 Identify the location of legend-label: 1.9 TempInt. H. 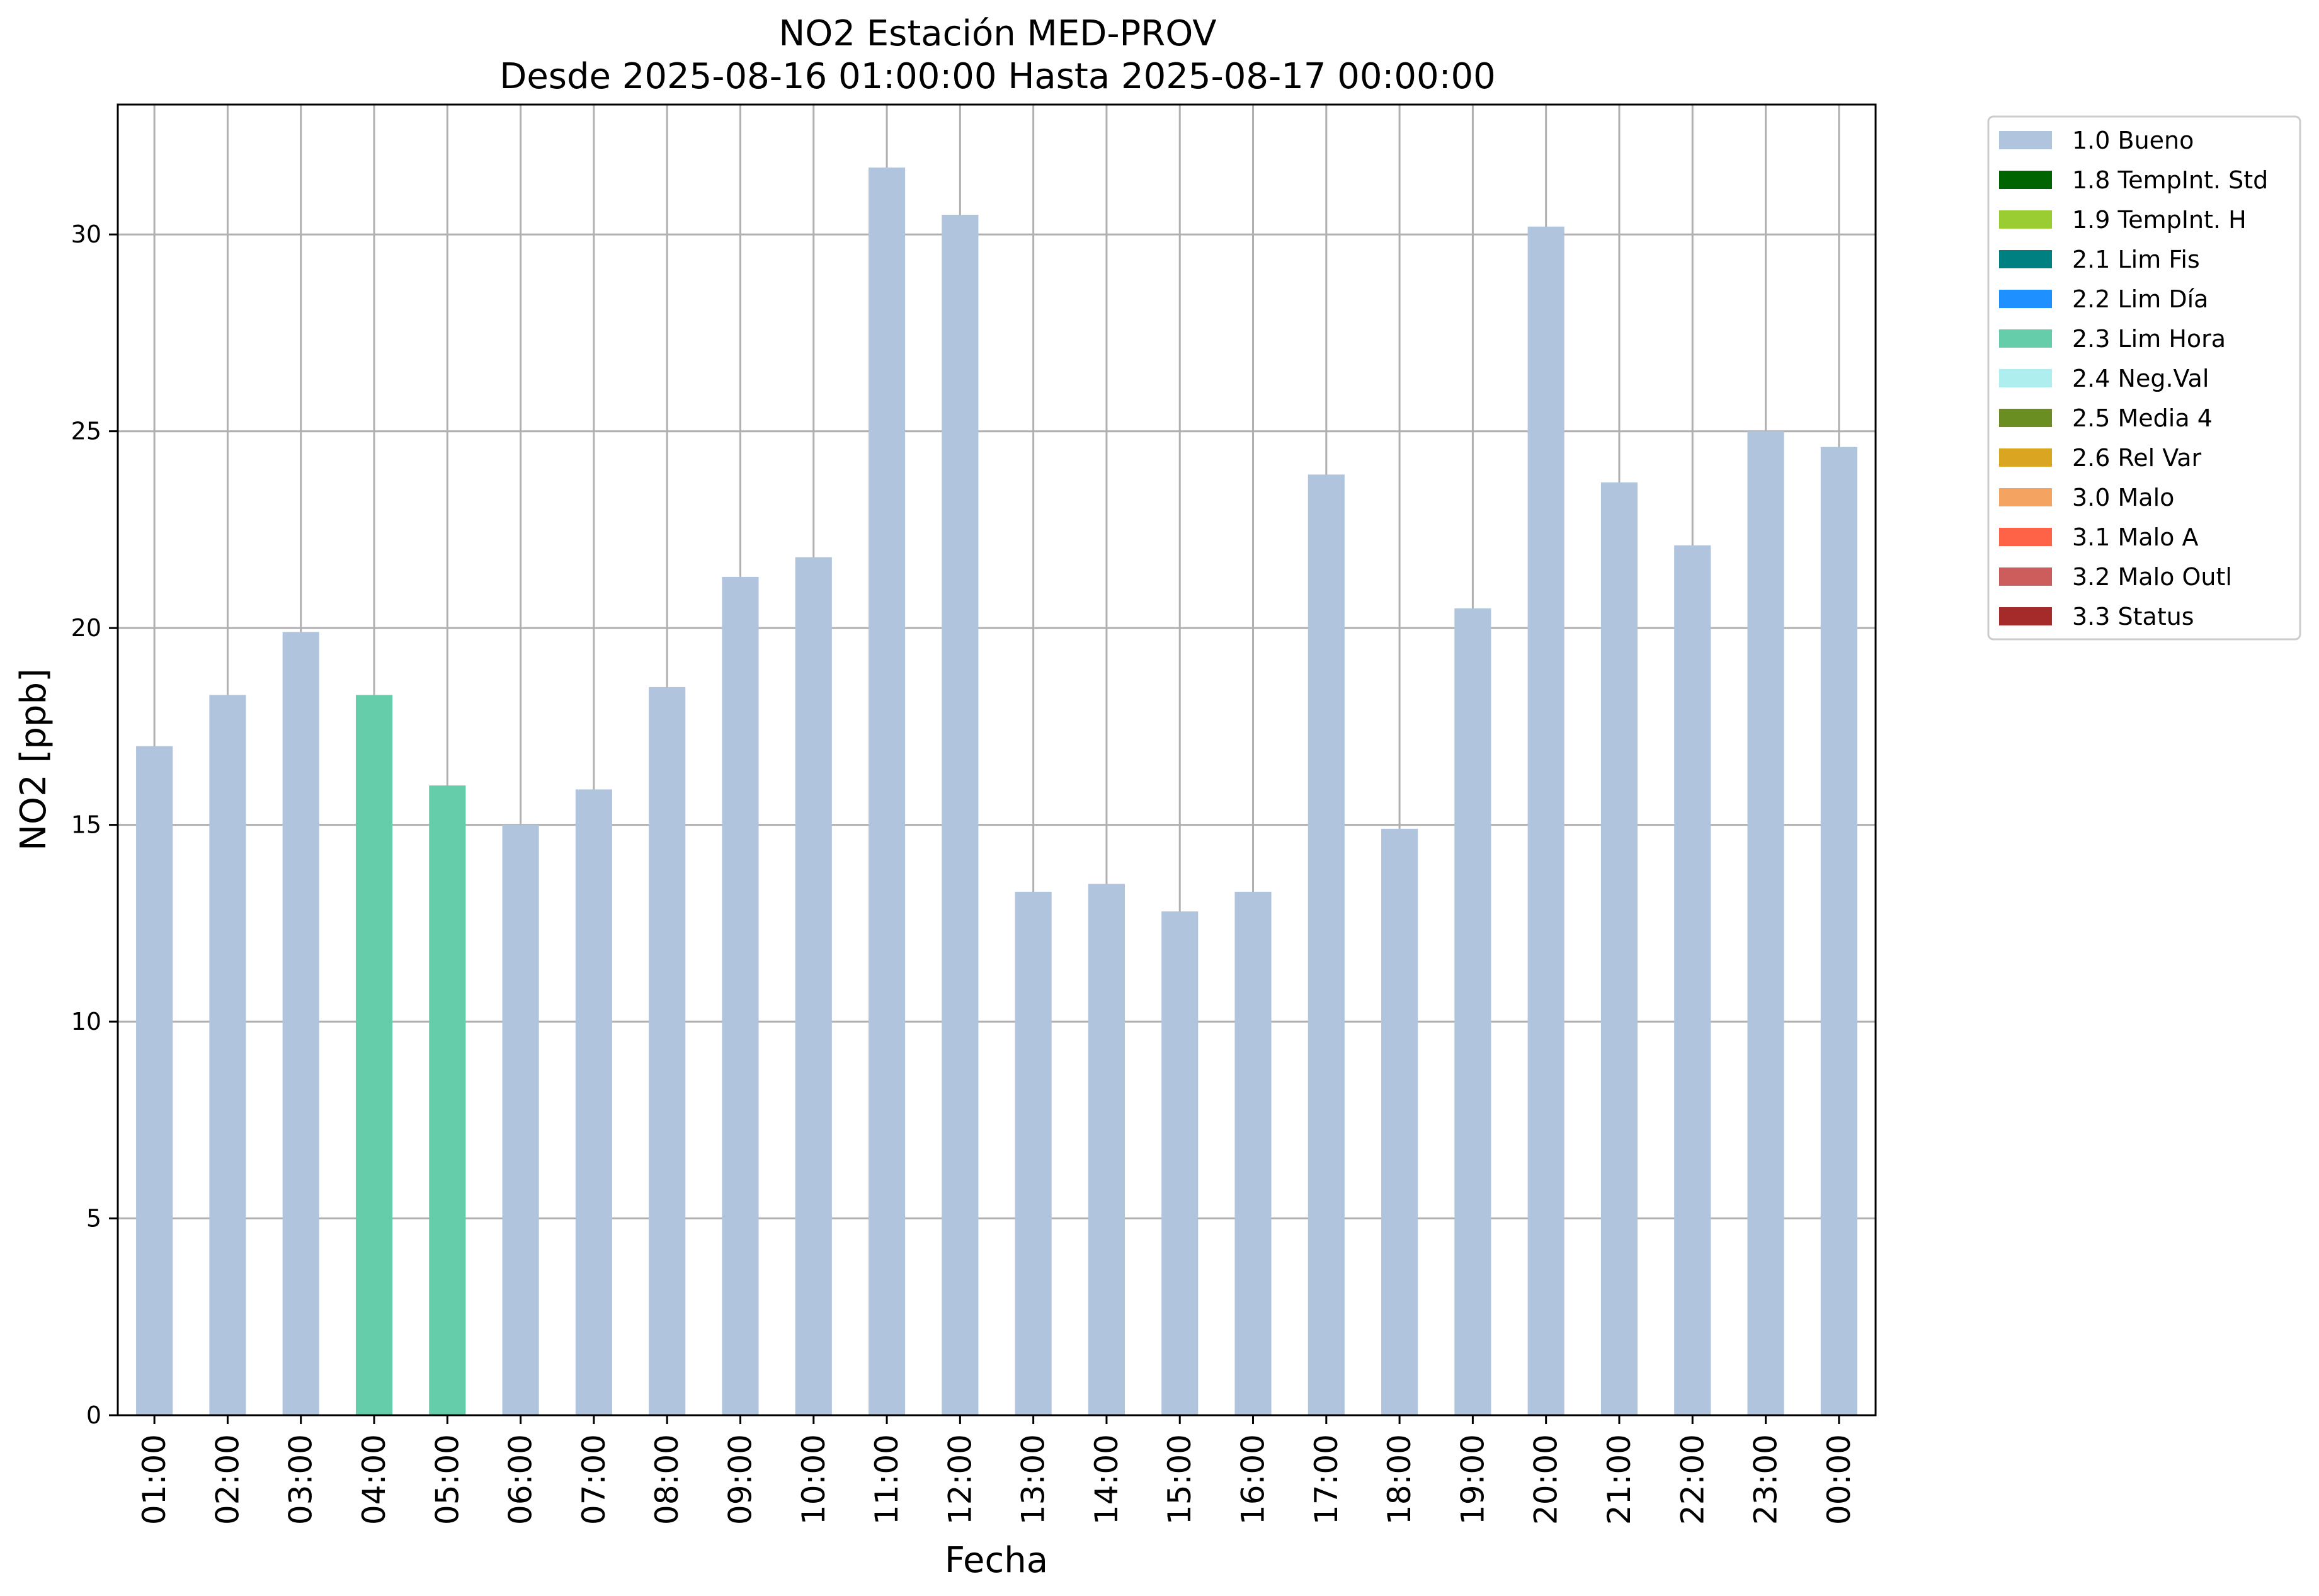
(2159, 220).